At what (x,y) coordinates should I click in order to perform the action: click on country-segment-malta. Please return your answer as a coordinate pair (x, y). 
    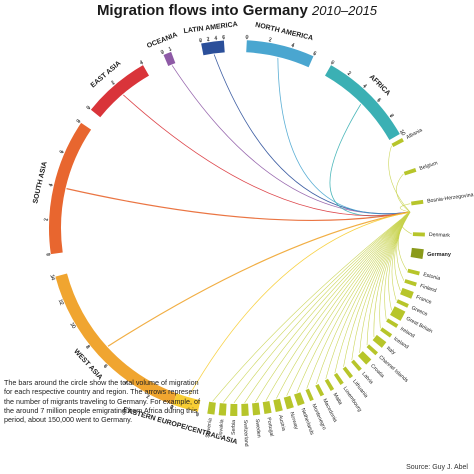
    Looking at the image, I should click on (329, 384).